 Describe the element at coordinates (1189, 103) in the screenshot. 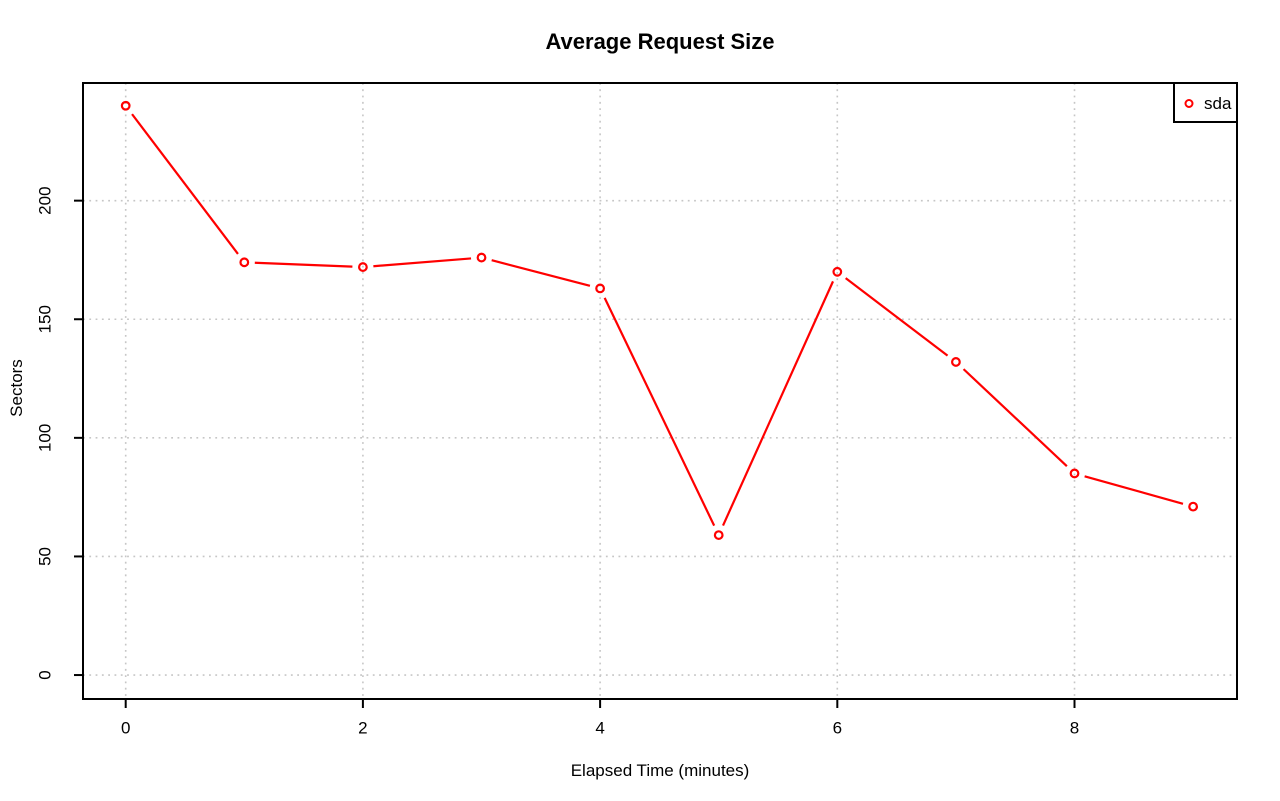

I see `legend-symbol-open-circle` at that location.